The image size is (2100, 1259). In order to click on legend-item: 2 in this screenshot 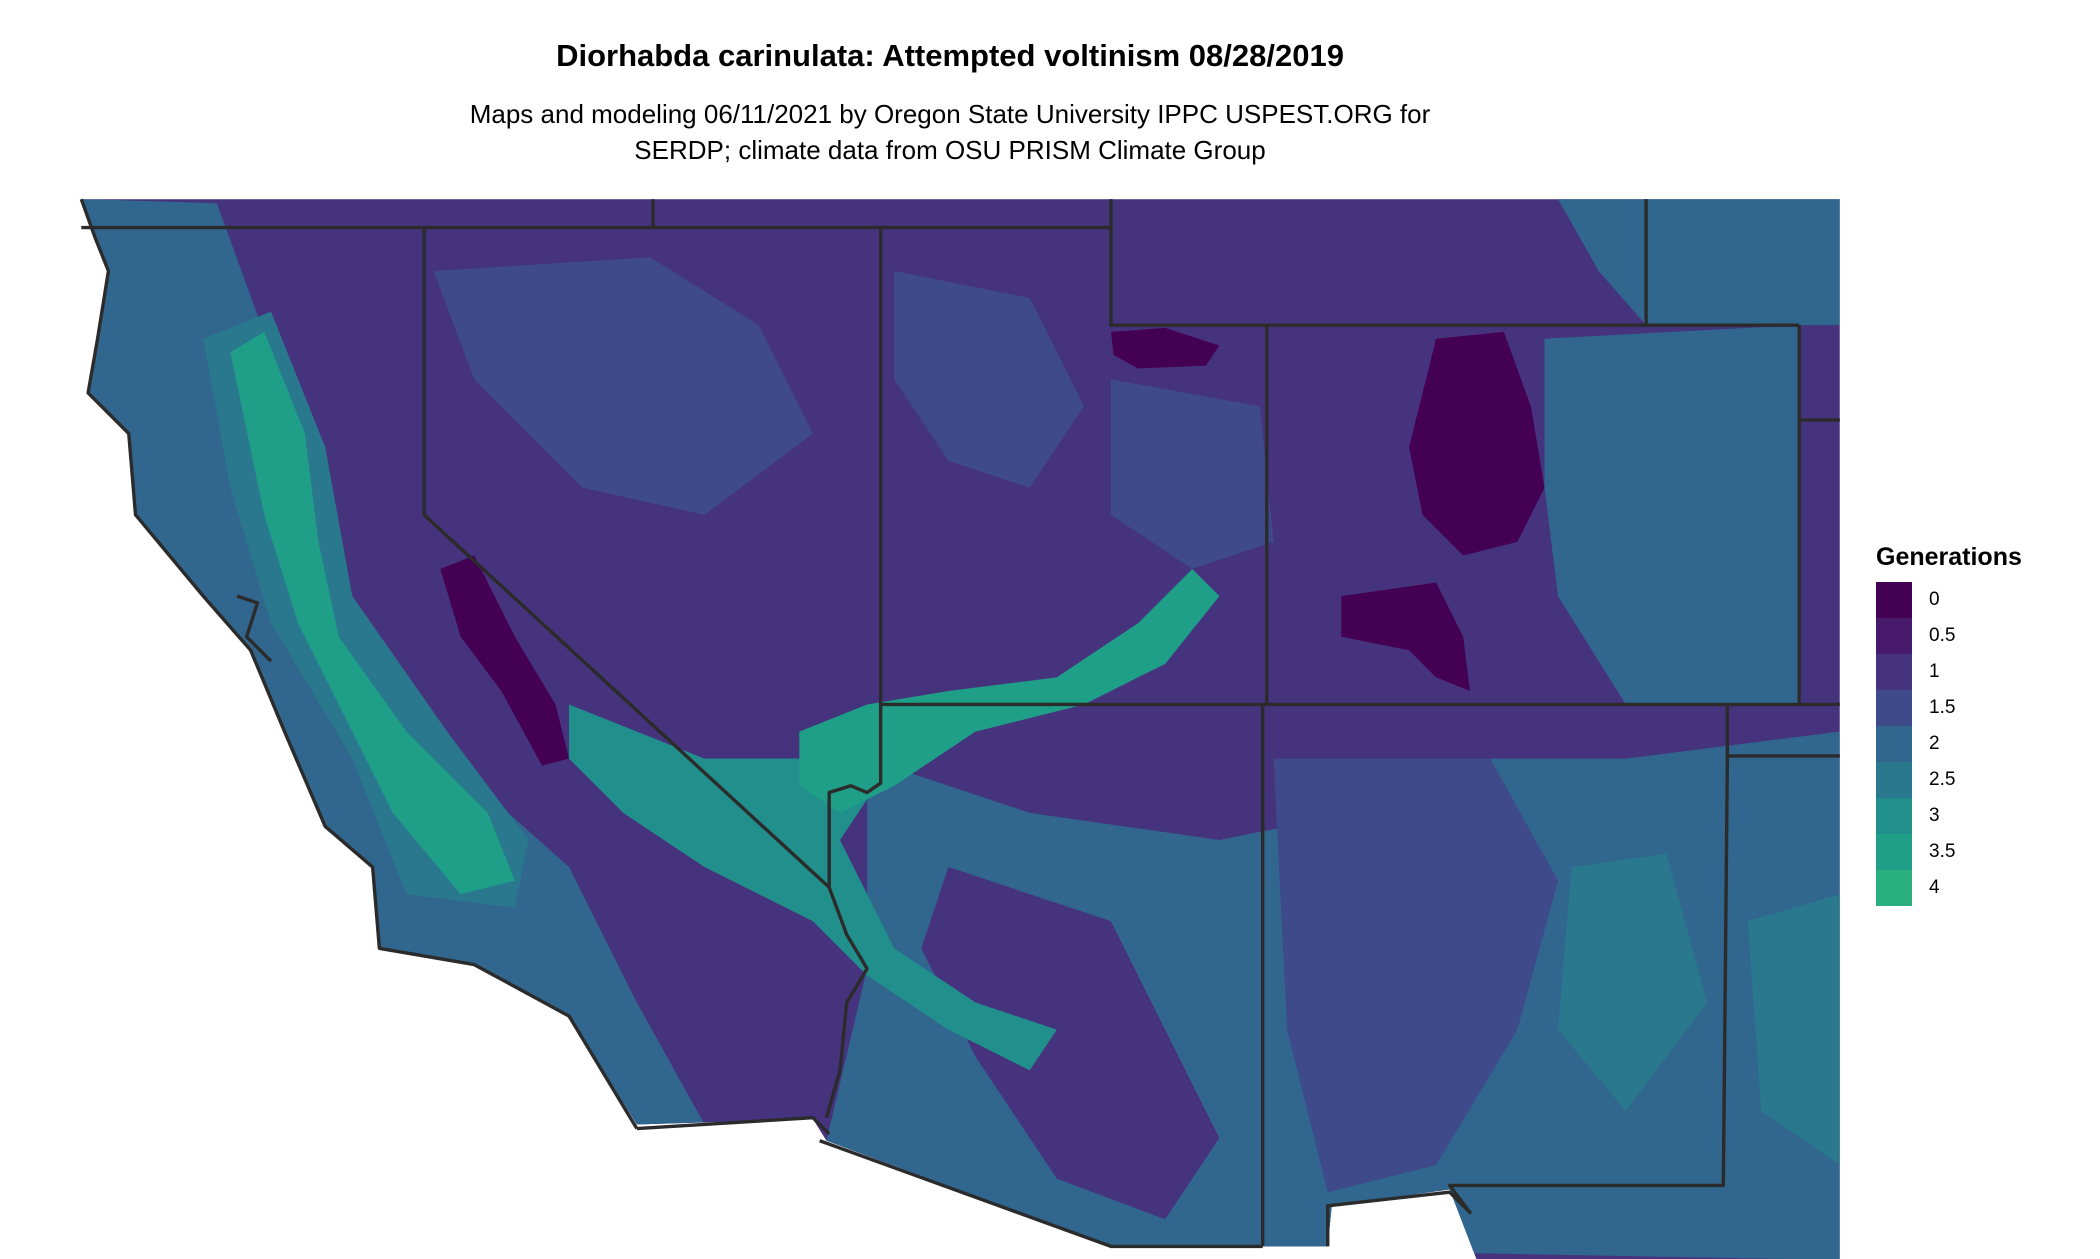, I will do `click(1949, 744)`.